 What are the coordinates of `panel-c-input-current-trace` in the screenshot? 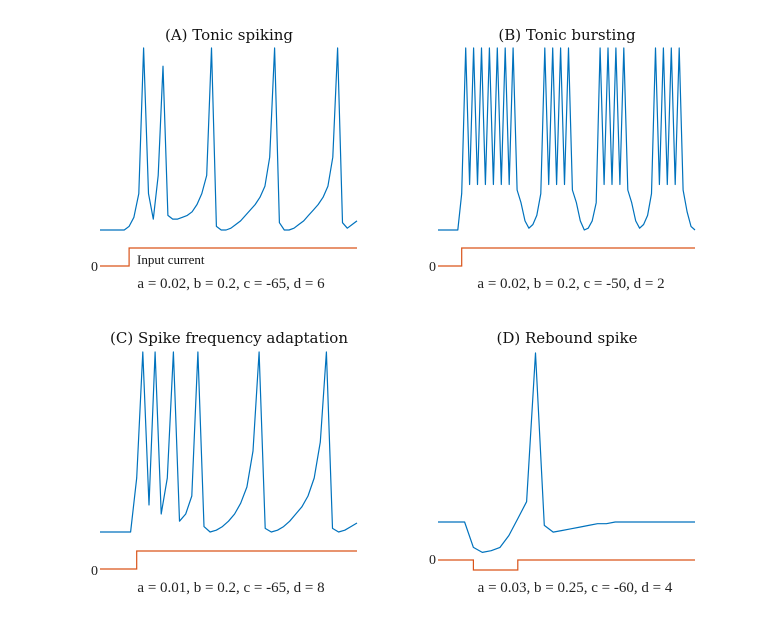 It's located at (228, 560).